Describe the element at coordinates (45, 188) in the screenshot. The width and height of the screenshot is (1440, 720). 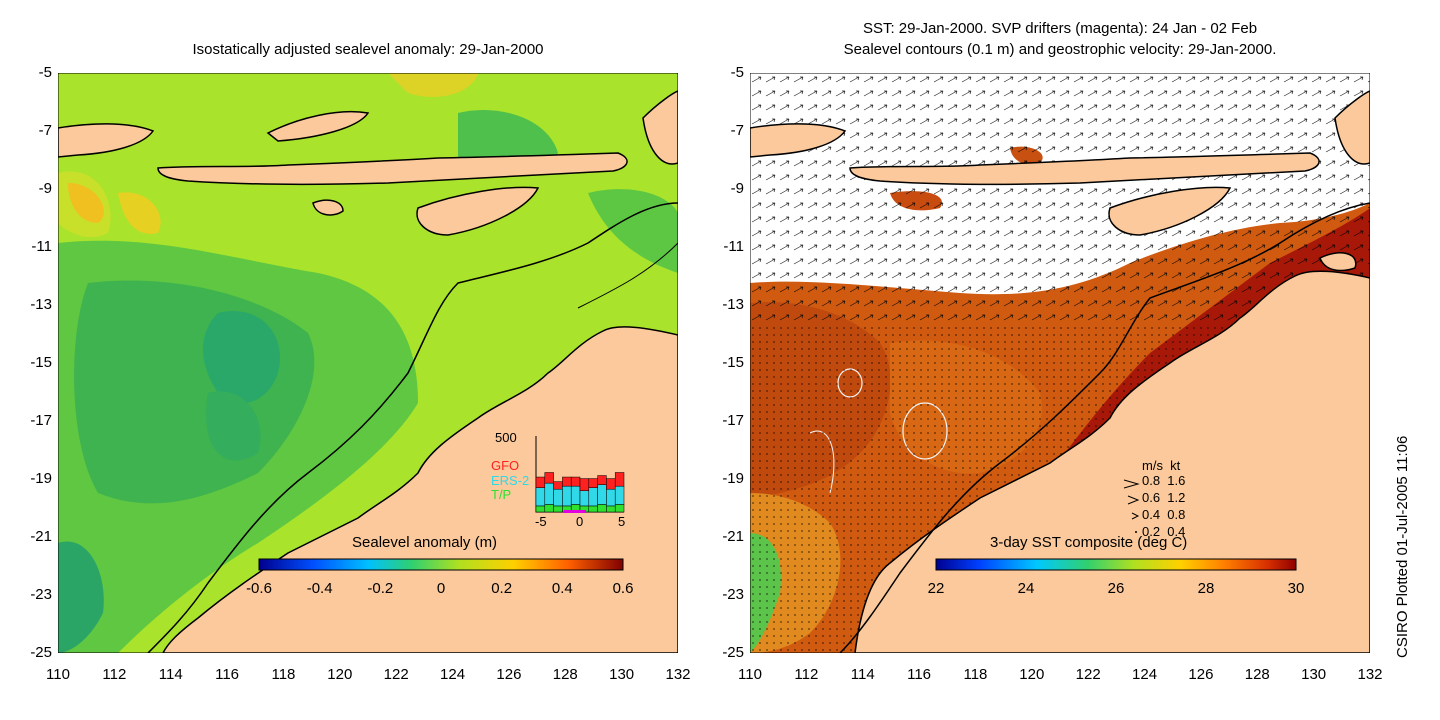
I see `left-ytick: -9` at that location.